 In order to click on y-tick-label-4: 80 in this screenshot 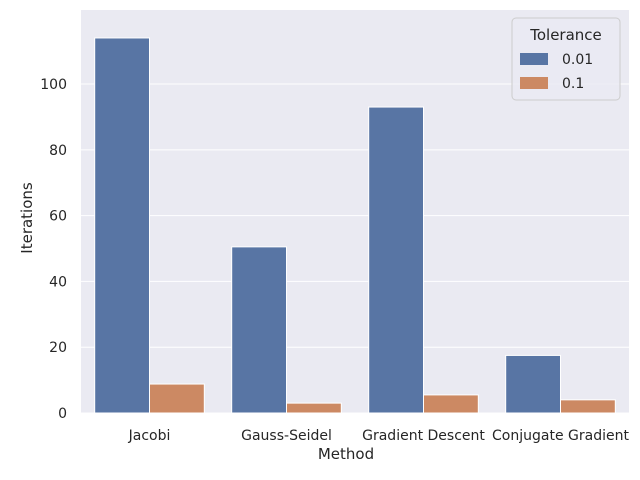, I will do `click(58, 151)`.